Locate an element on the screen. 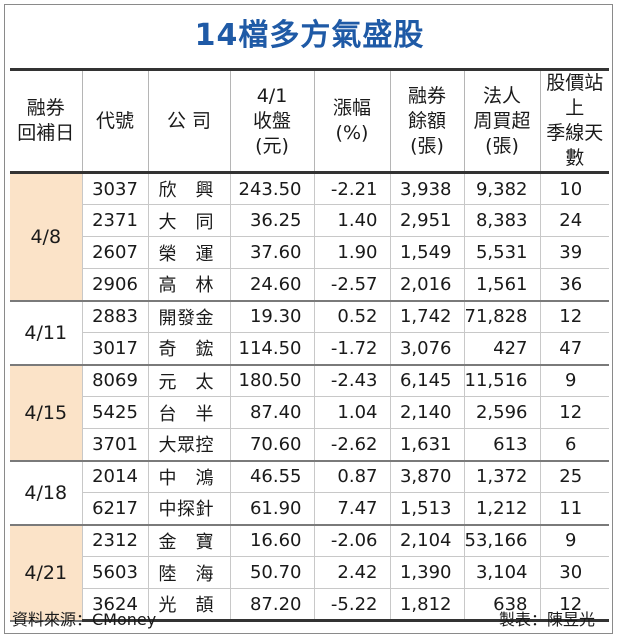 This screenshot has width=619, height=640. table-row: 2906 高林 24.60 -2.57 2,016 1,561 36 is located at coordinates (309, 285).